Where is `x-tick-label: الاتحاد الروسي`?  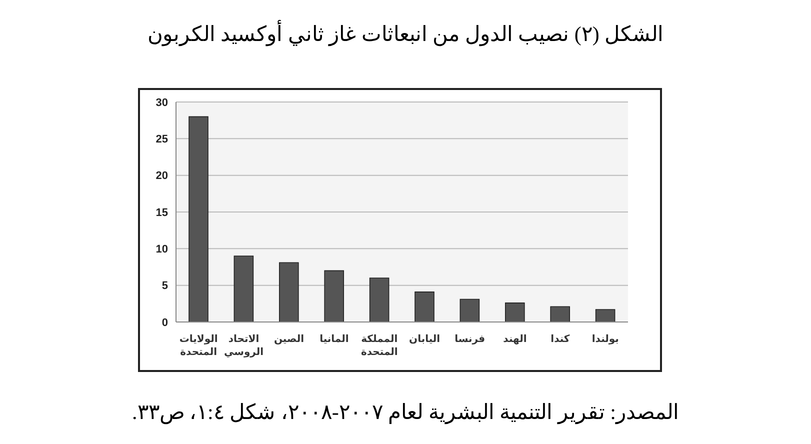
x-tick-label: الاتحاد الروسي is located at coordinates (244, 346).